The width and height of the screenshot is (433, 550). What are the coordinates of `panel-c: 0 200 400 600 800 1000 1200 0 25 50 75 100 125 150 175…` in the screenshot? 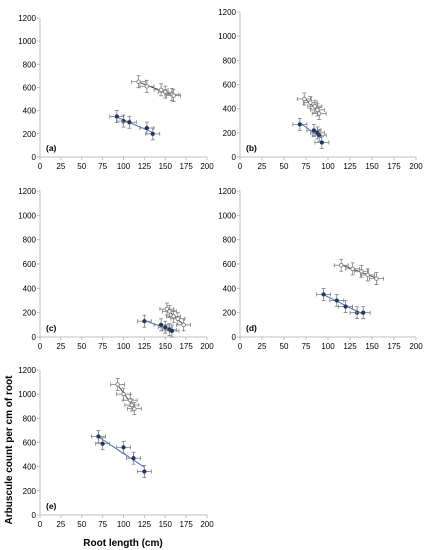 It's located at (116, 269).